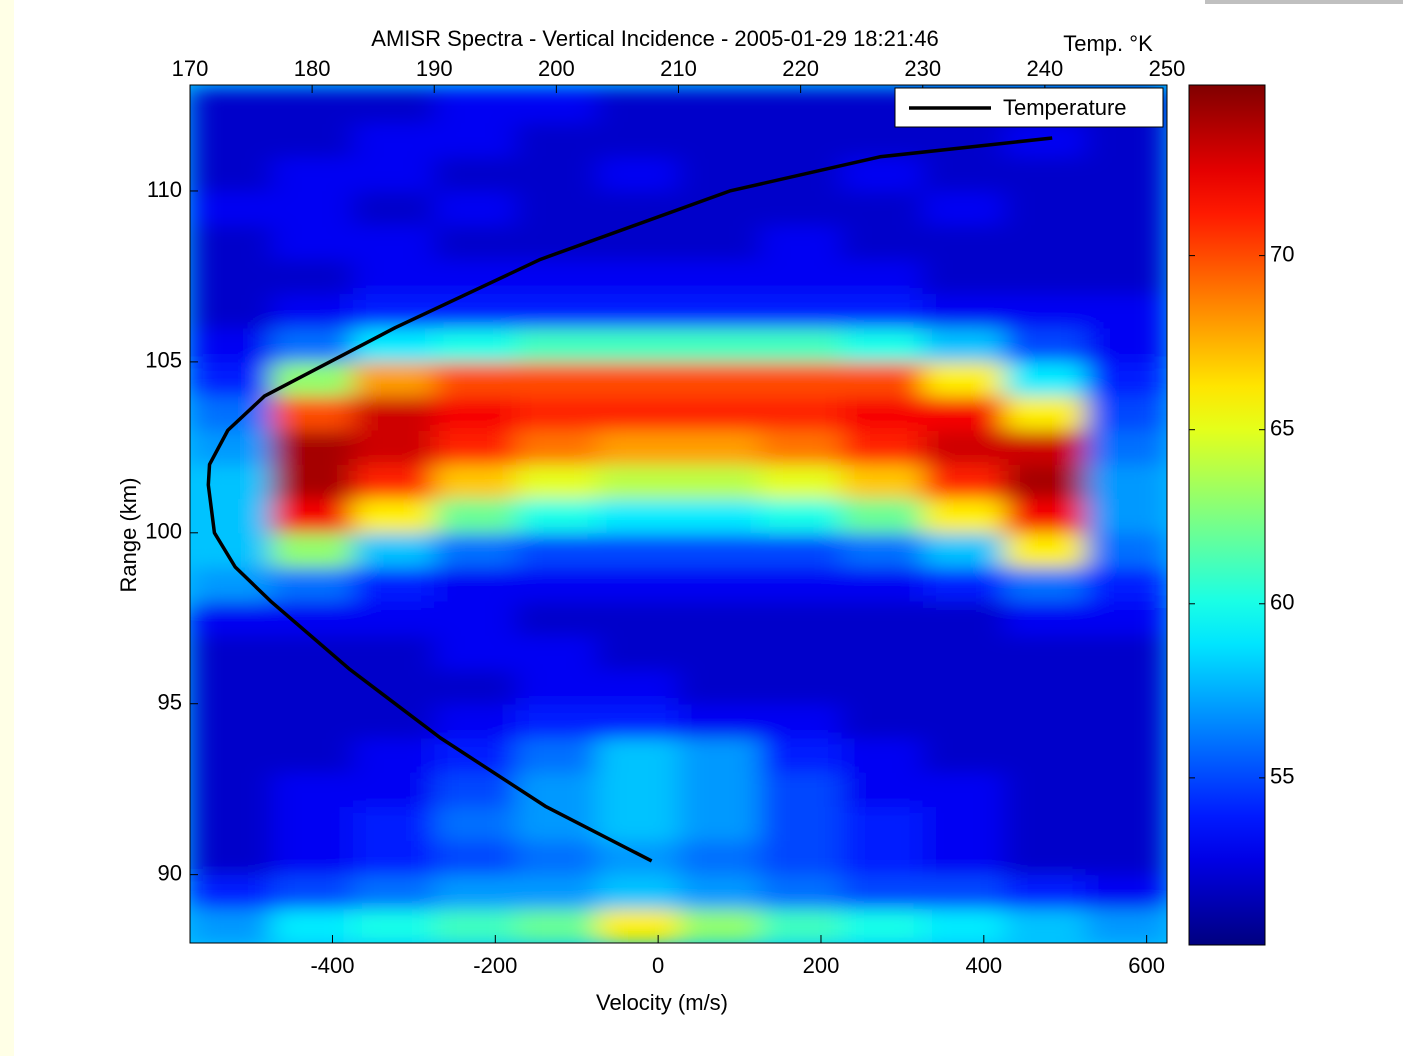 This screenshot has width=1403, height=1056. Describe the element at coordinates (170, 702) in the screenshot. I see `y-tick-label: 95` at that location.